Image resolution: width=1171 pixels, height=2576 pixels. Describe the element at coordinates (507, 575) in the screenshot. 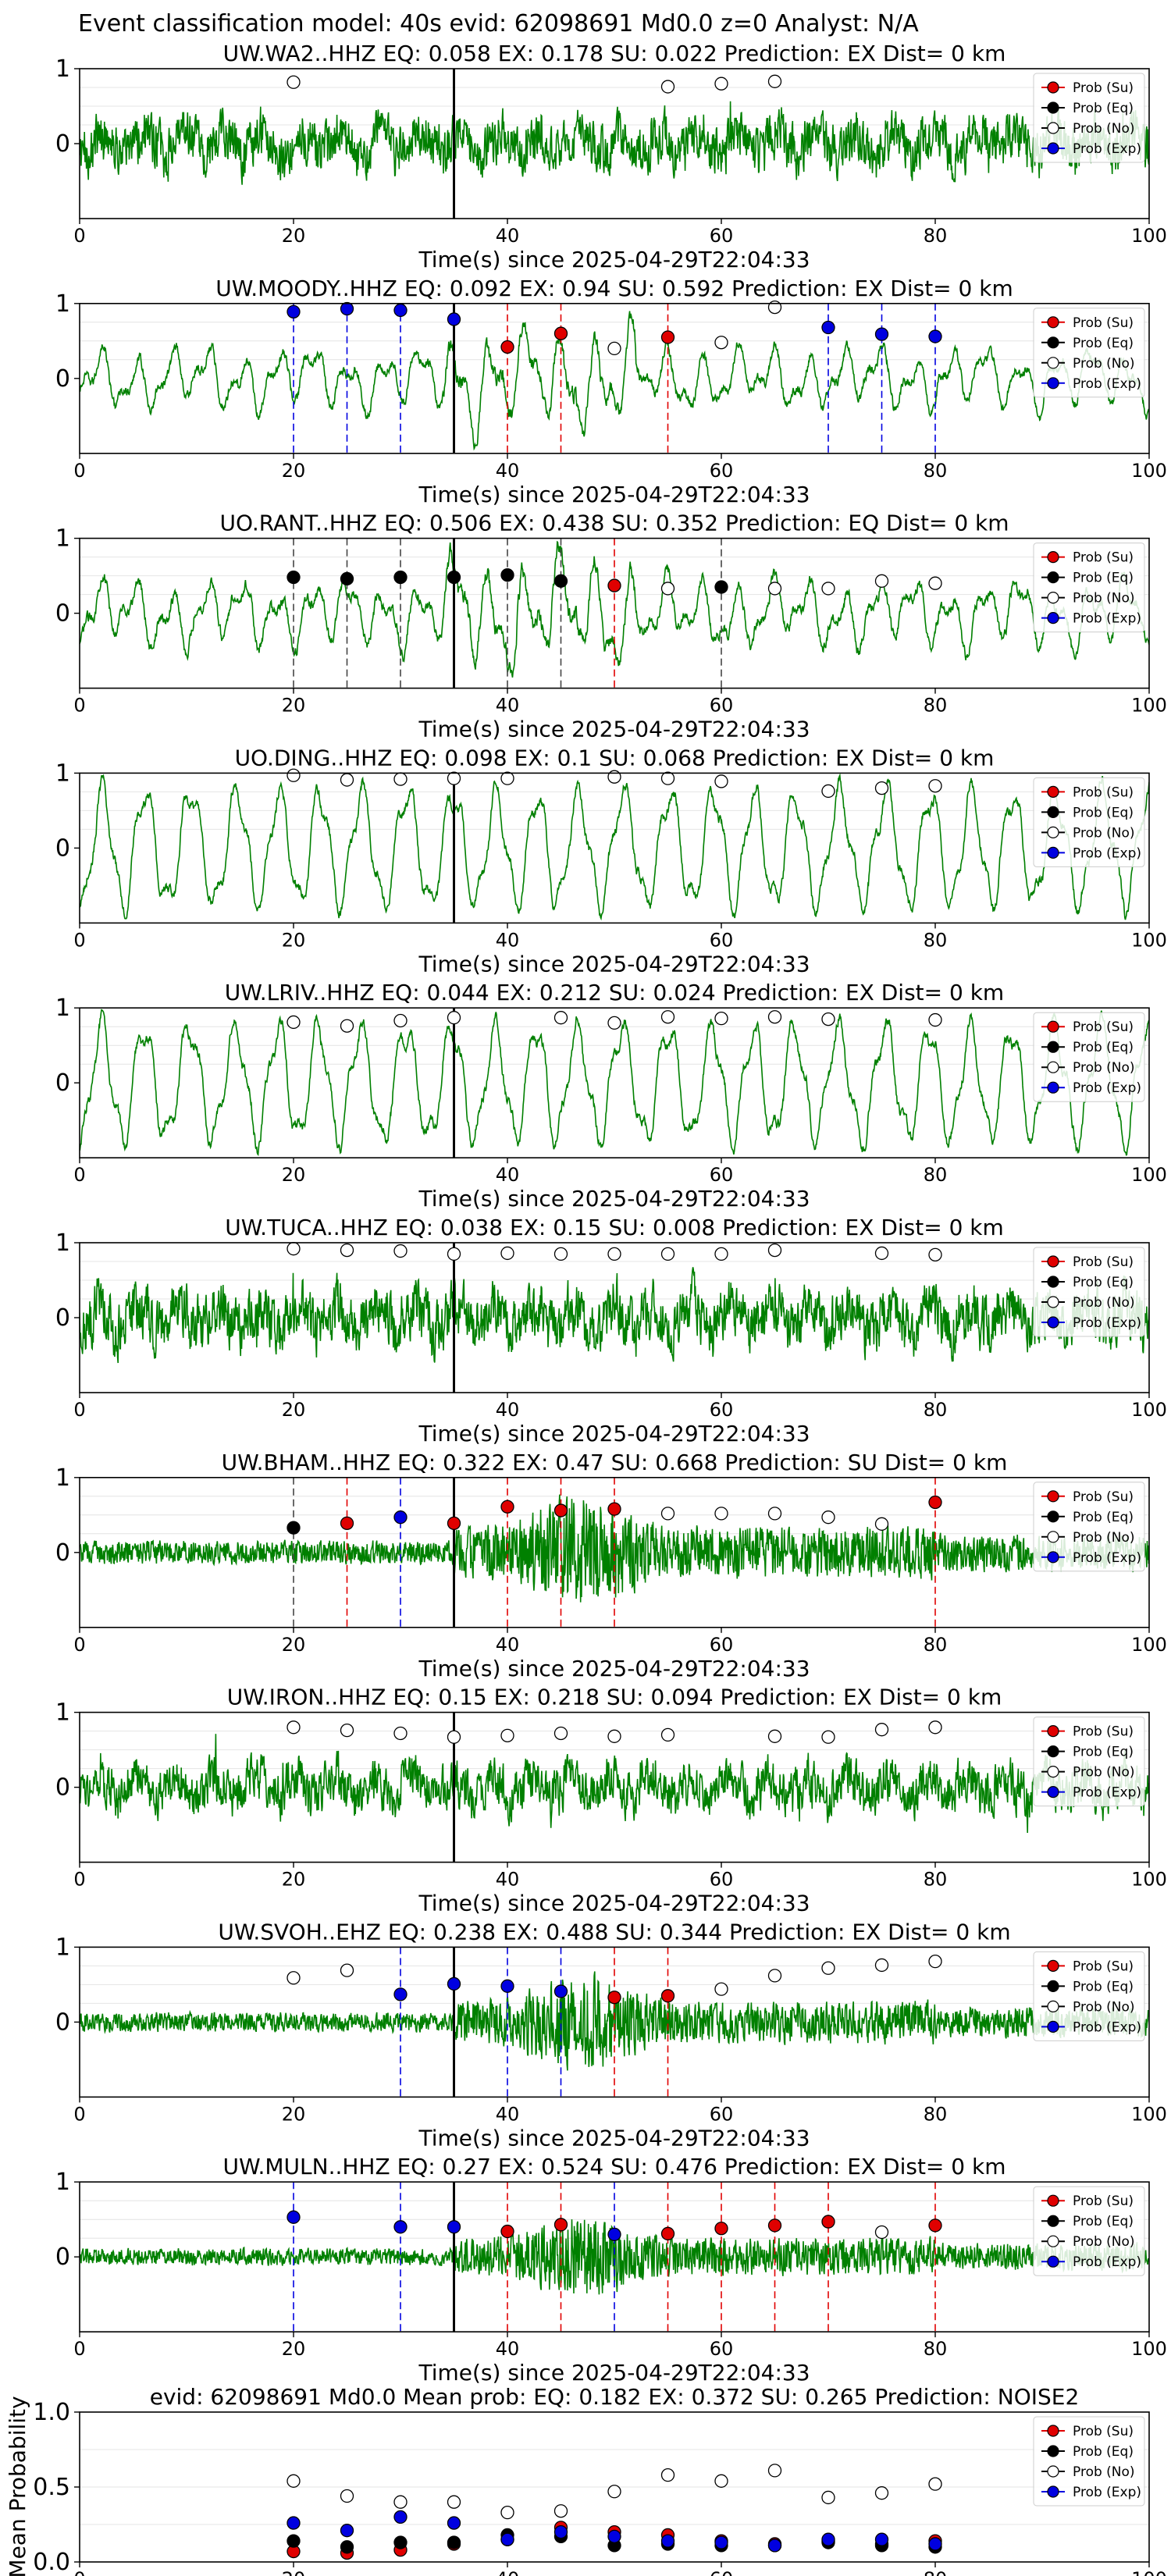

I see `prob-marker-eq` at that location.